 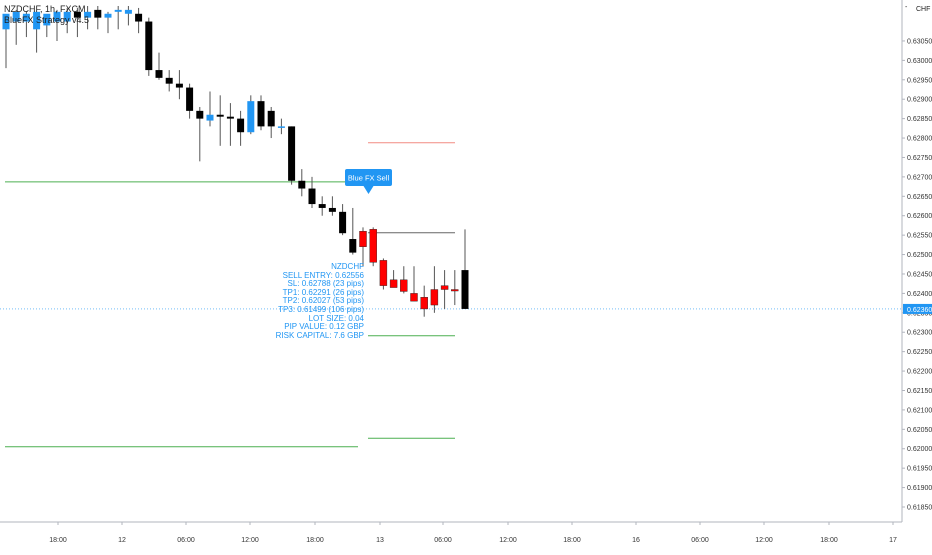 What do you see at coordinates (923, 9) in the screenshot?
I see `currency-label: CHF` at bounding box center [923, 9].